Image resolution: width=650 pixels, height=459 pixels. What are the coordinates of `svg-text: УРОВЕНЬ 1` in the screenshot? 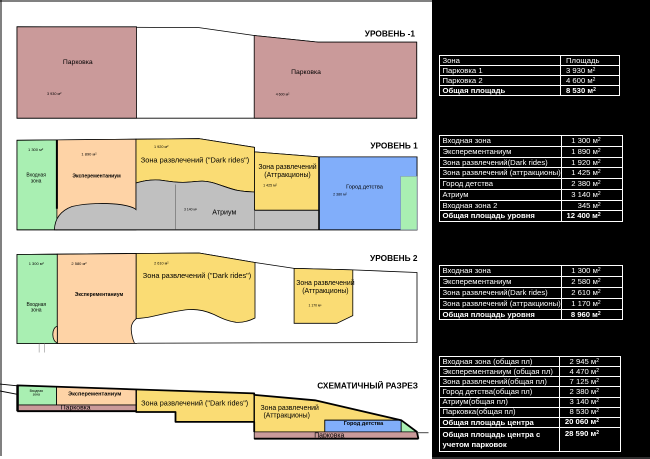 It's located at (394, 145).